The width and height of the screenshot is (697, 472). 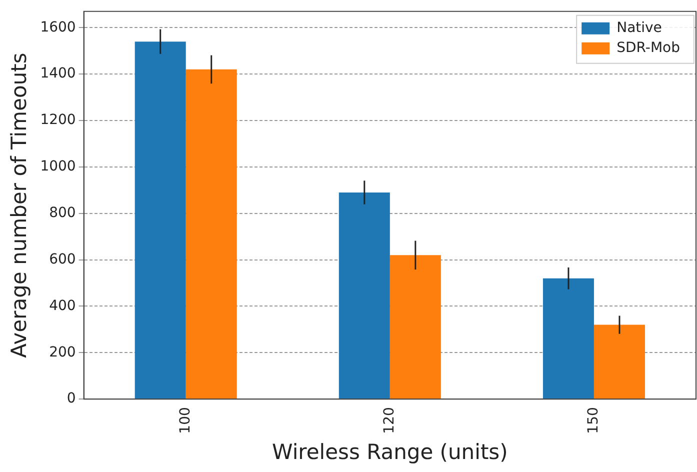 What do you see at coordinates (186, 420) in the screenshot?
I see `x-tick-label: 100` at bounding box center [186, 420].